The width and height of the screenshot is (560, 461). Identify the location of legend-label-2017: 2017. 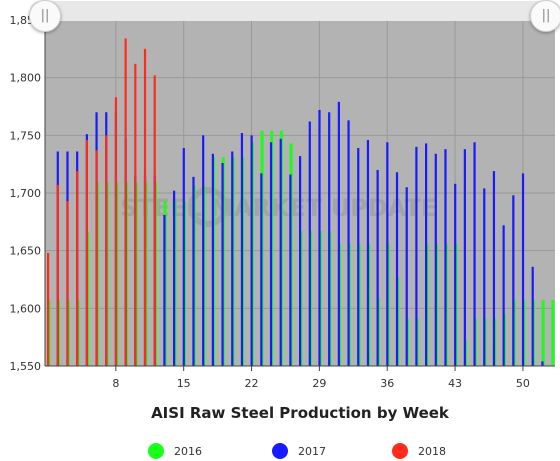
(312, 451).